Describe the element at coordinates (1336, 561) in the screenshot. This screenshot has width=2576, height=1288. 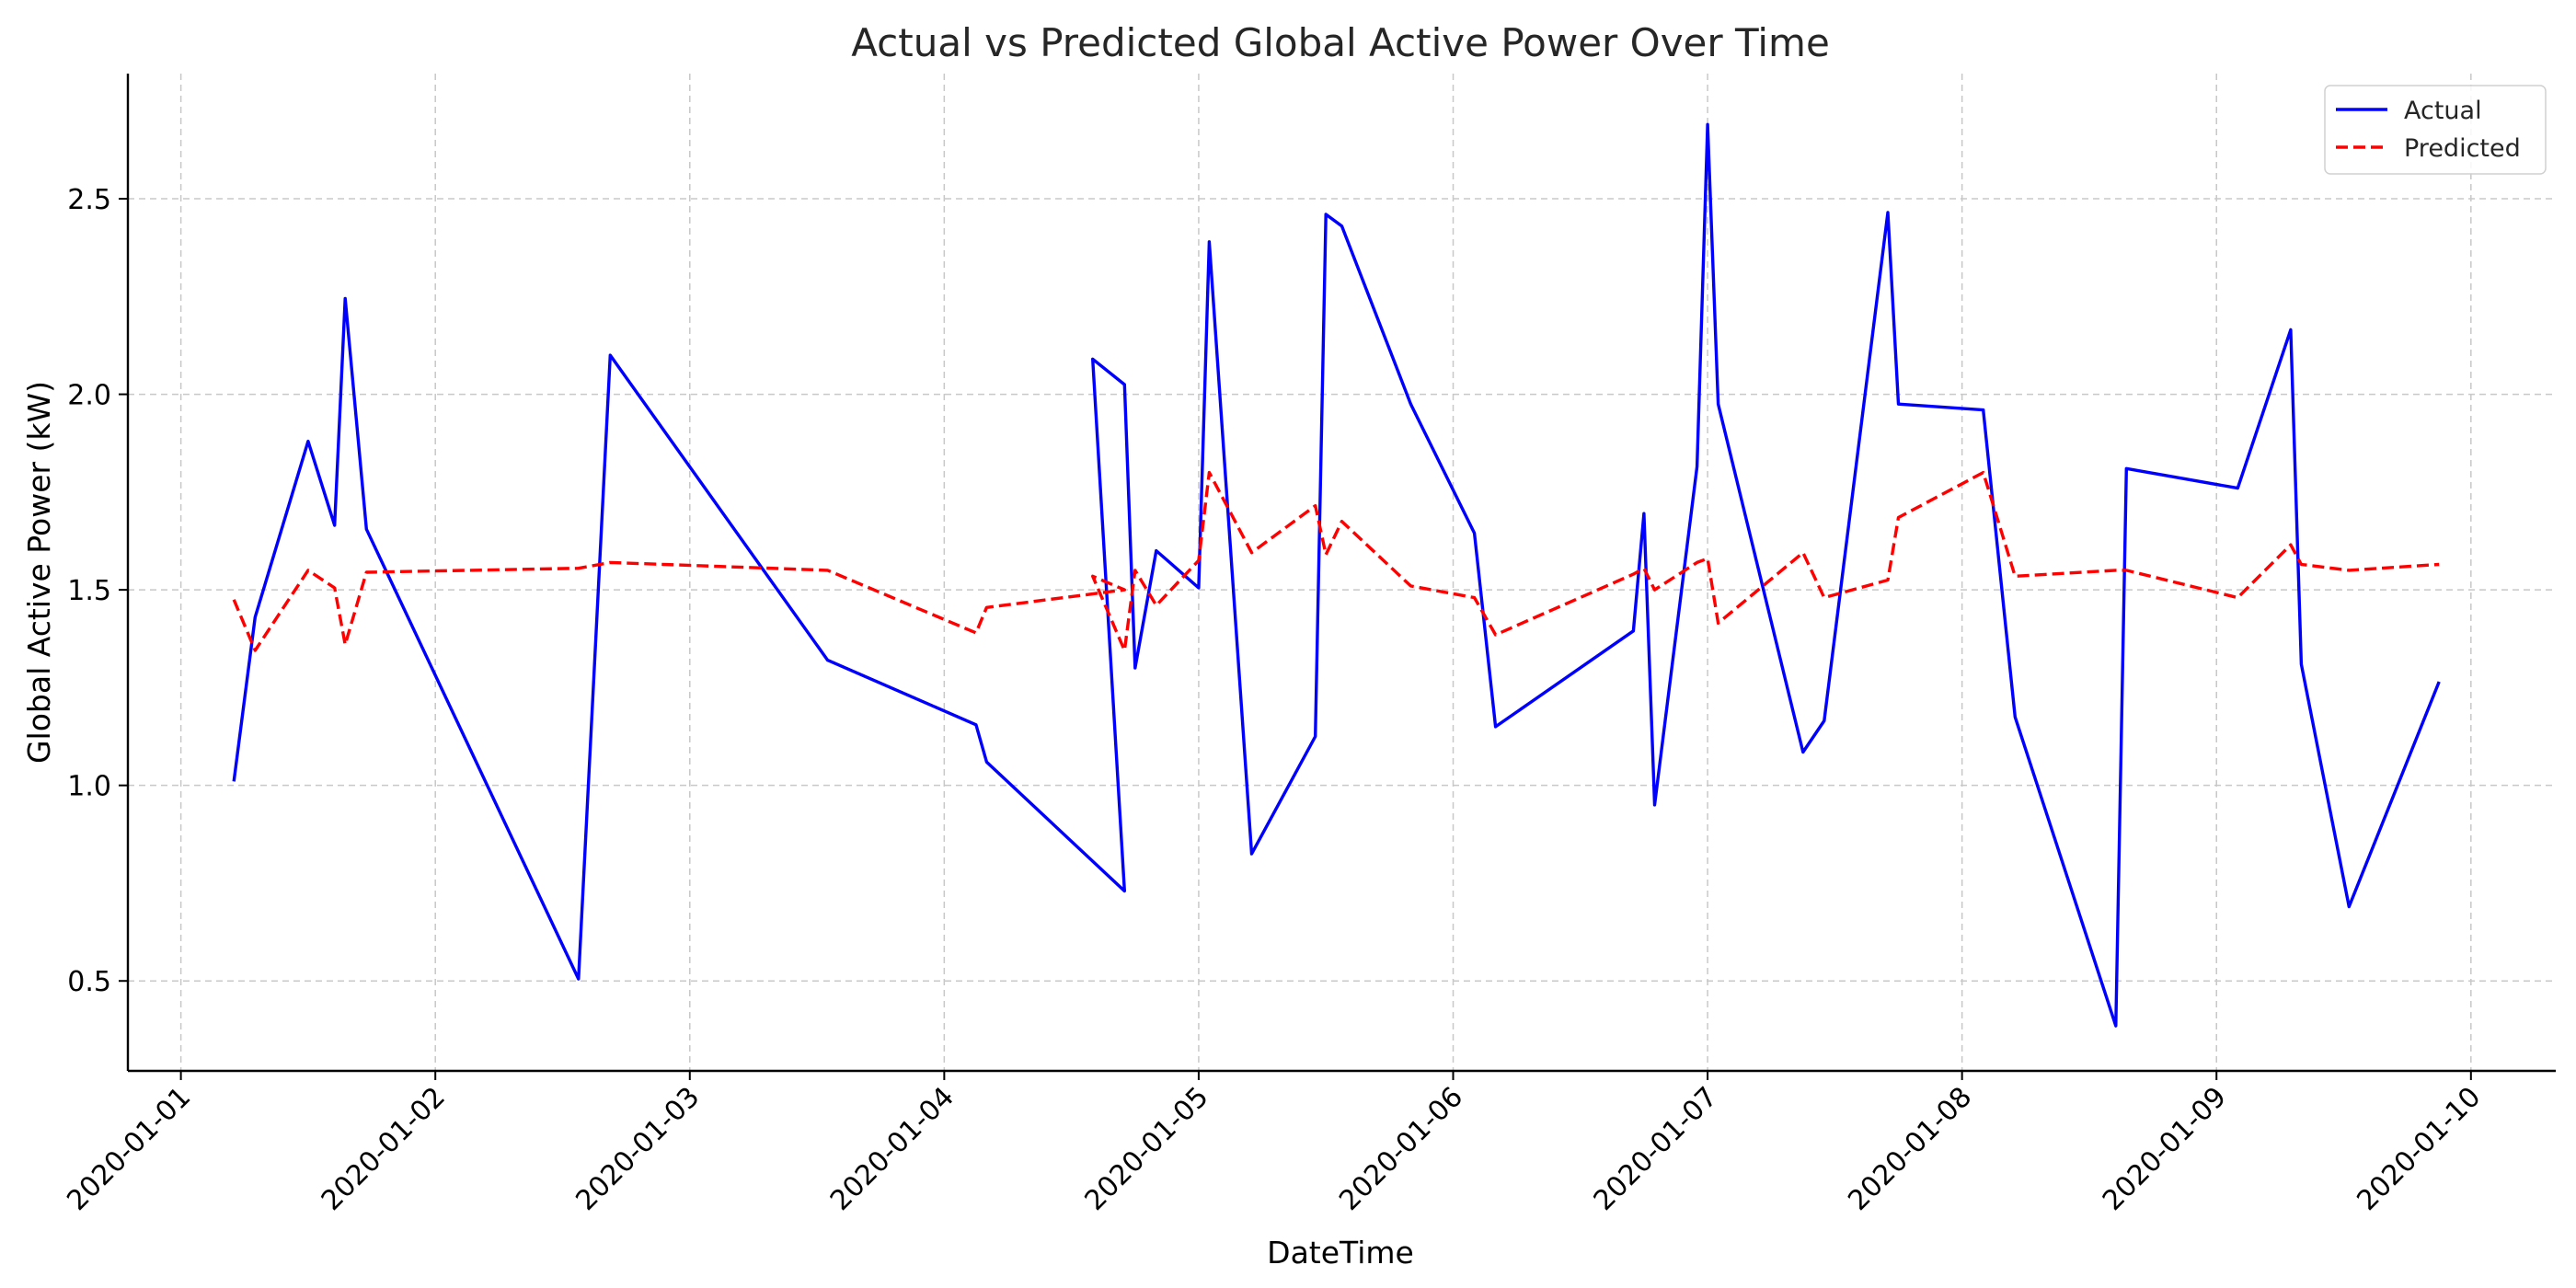
I see `series-line-predicted` at that location.